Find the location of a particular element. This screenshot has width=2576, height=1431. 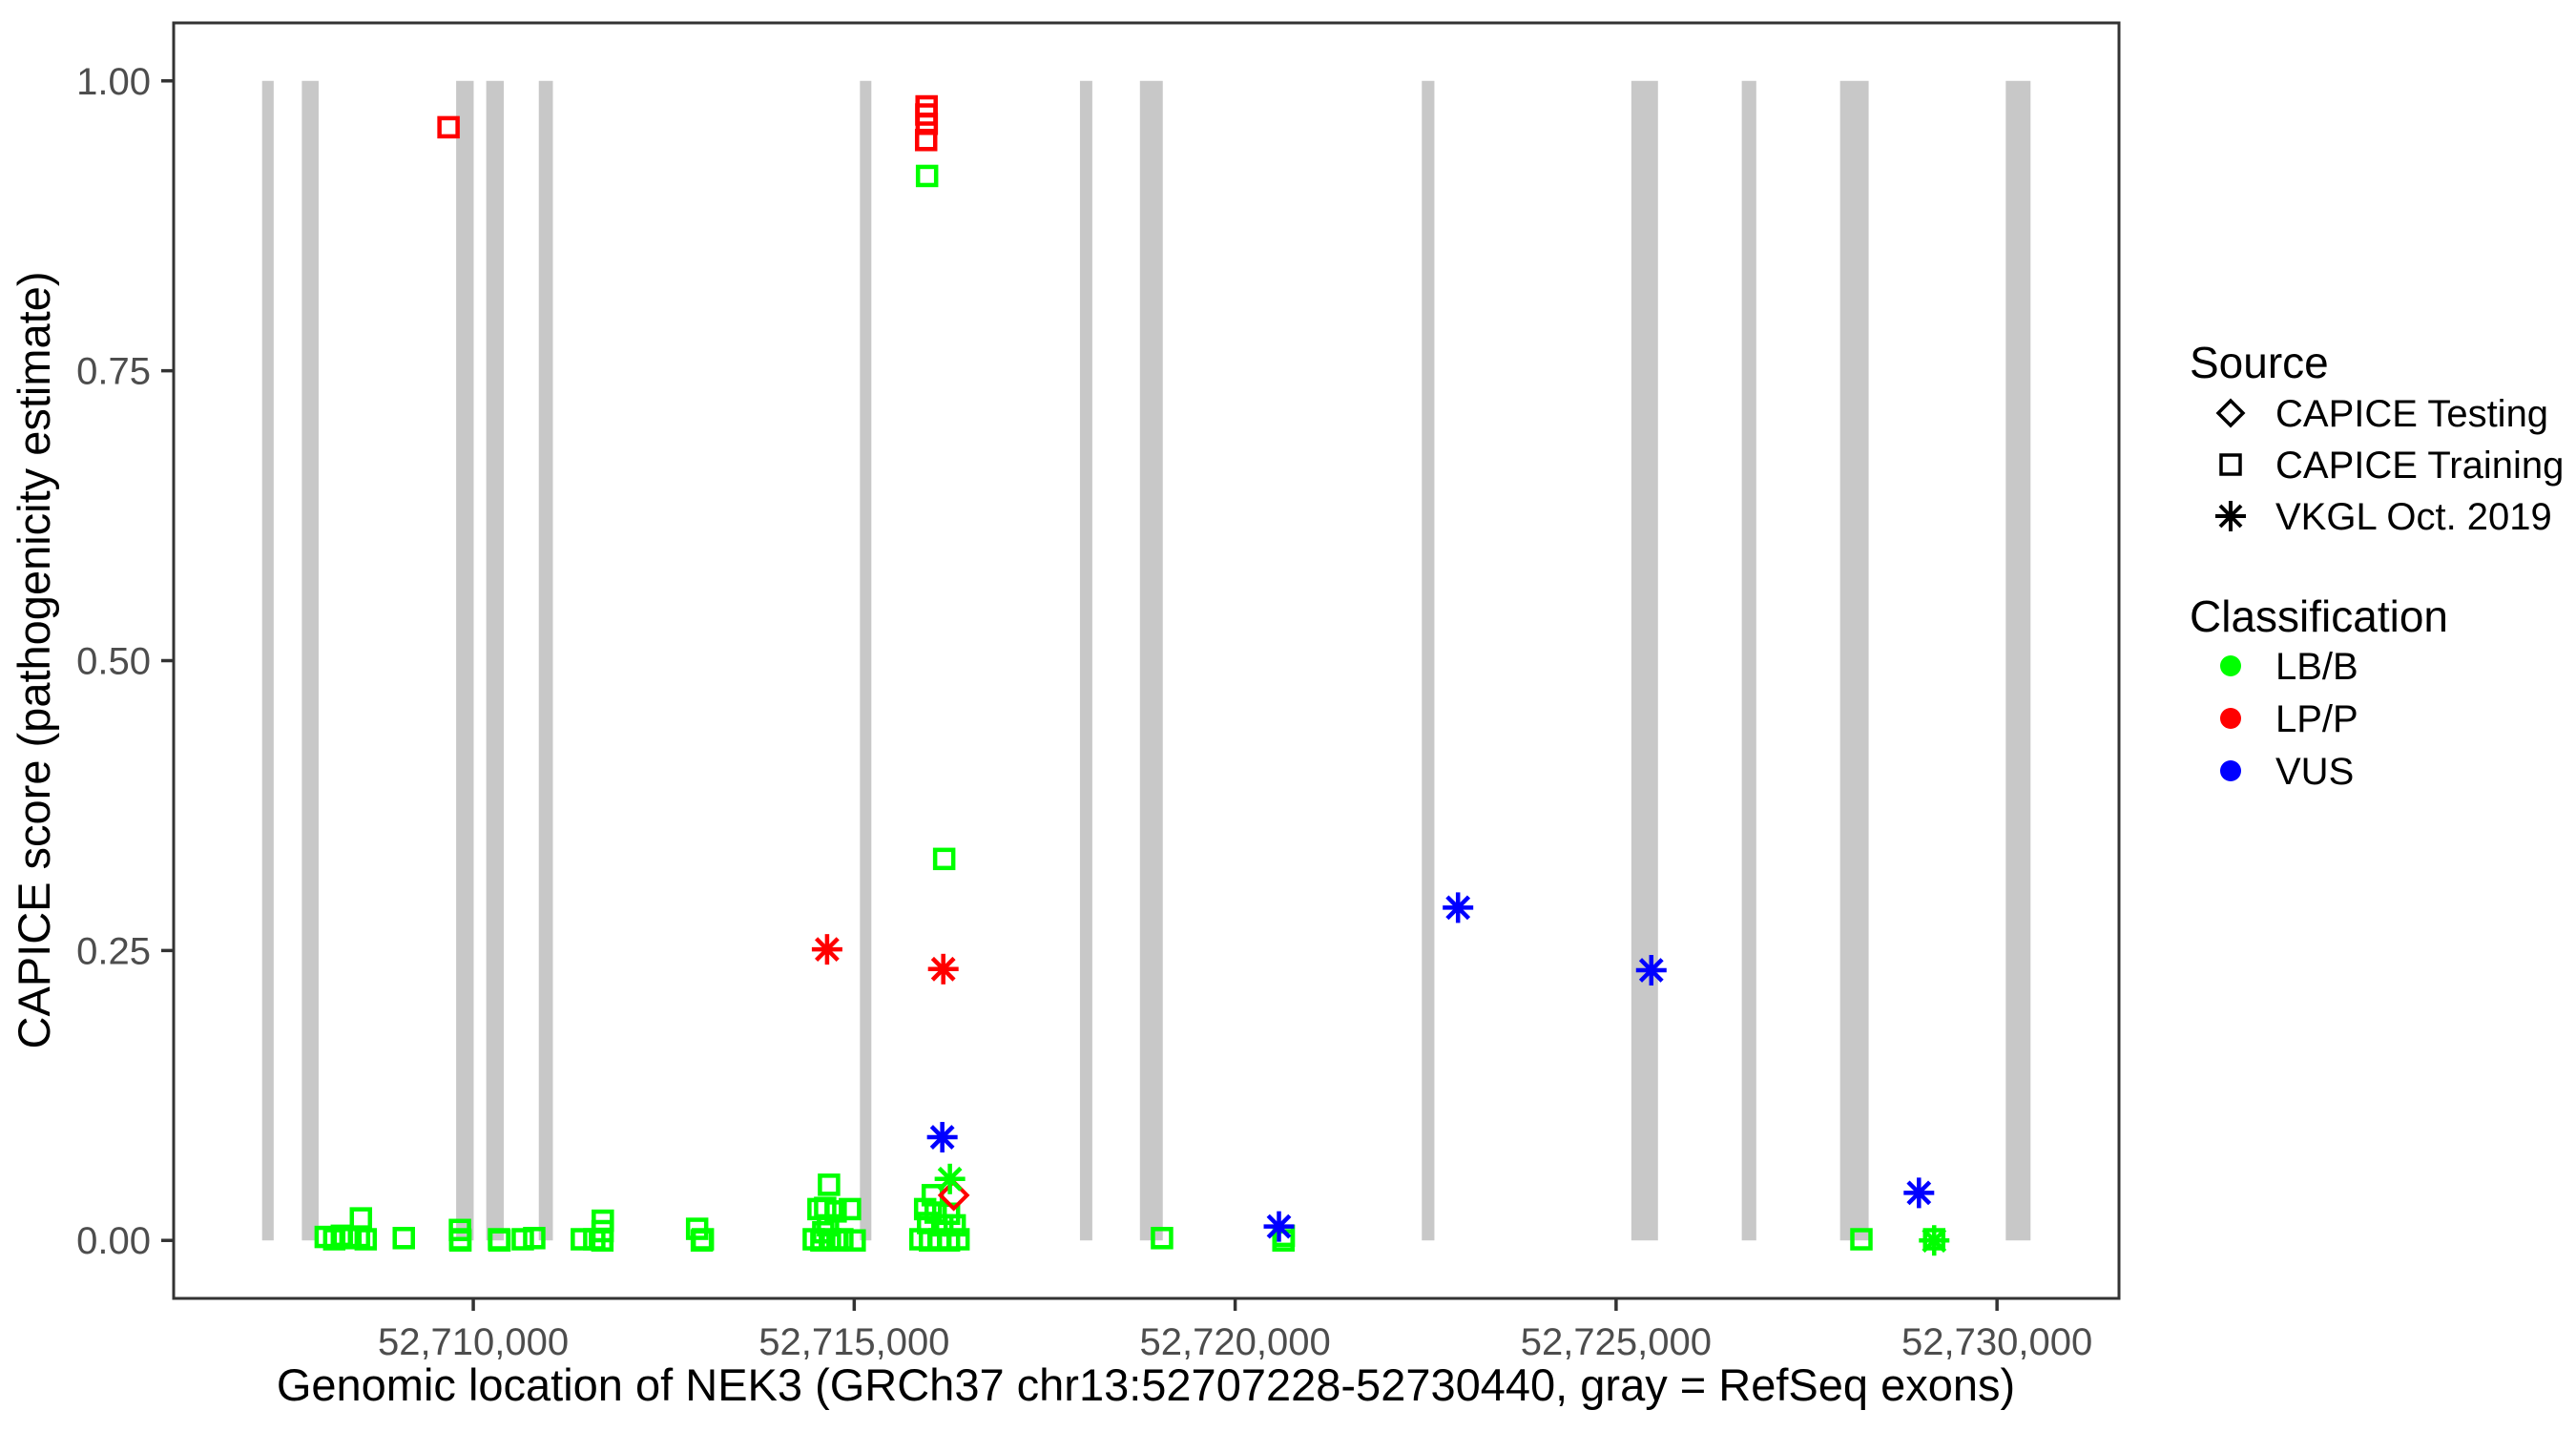

legend-item-label: LB/B is located at coordinates (2316, 667).